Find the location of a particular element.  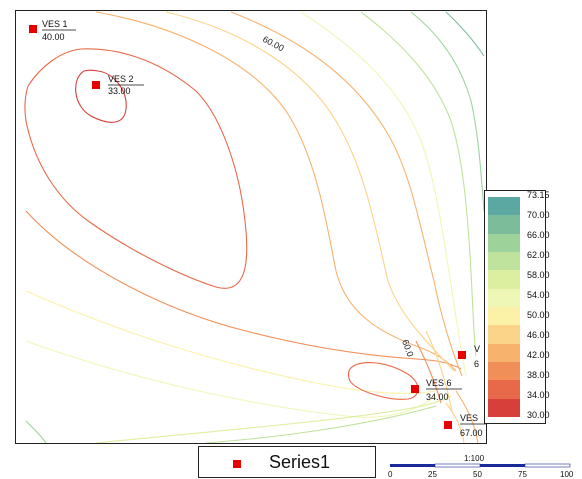

legend-value-label: 30.00 is located at coordinates (538, 415).